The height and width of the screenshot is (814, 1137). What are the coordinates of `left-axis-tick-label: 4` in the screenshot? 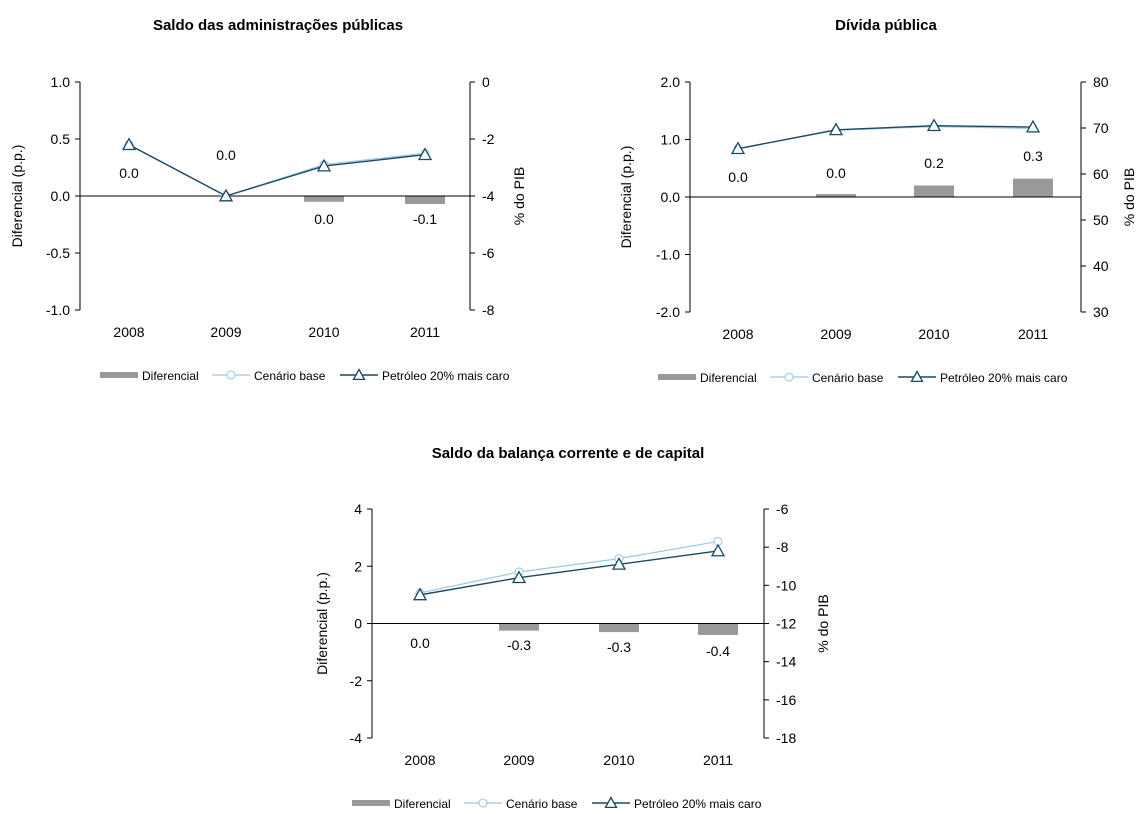 It's located at (358, 509).